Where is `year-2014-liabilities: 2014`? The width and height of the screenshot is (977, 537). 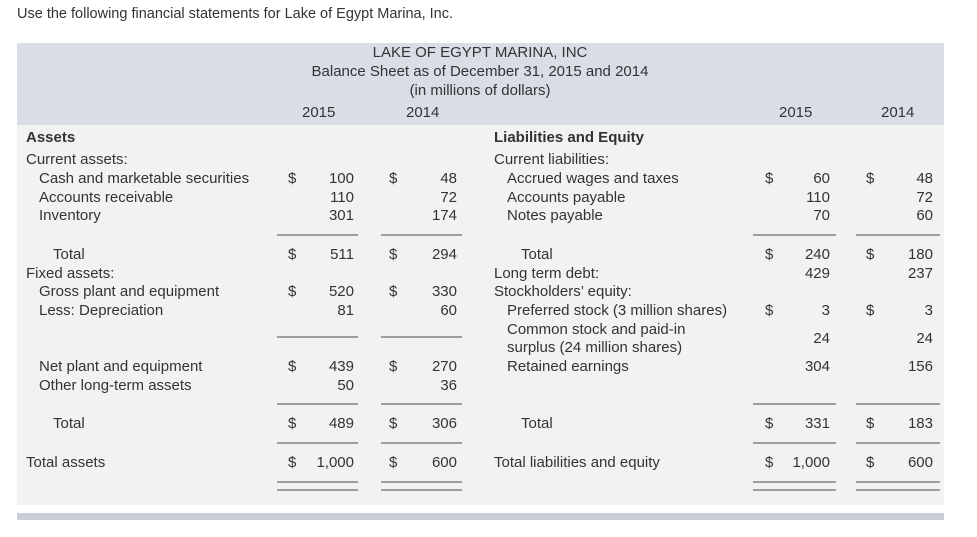 year-2014-liabilities: 2014 is located at coordinates (898, 112).